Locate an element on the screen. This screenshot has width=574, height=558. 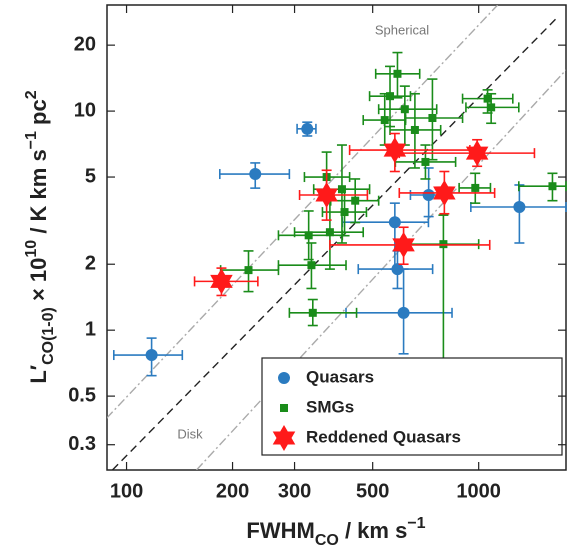
label-part: / K km s is located at coordinates (38, 194).